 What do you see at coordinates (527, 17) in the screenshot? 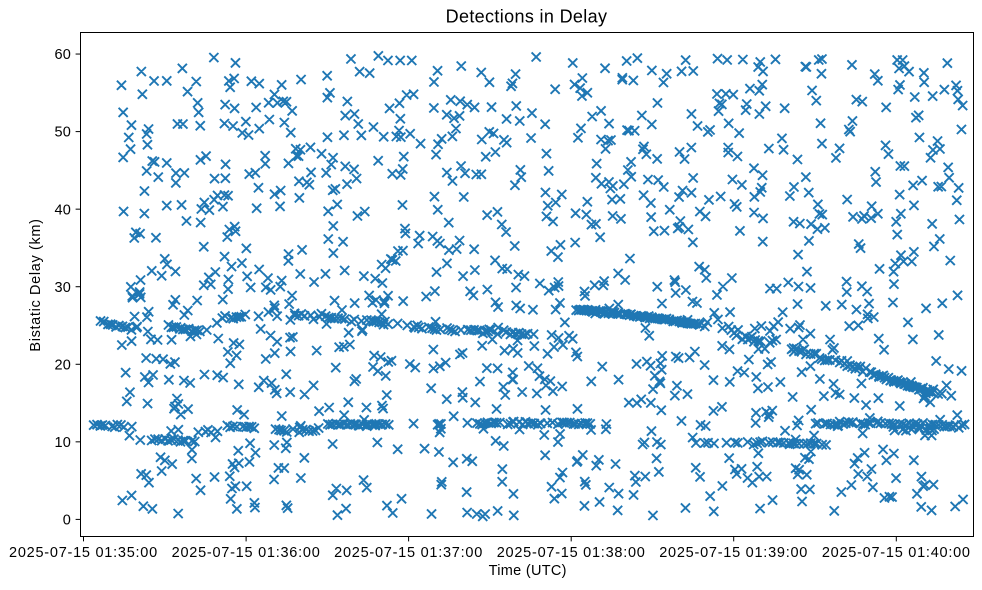
I see `svg-text: Detections in Delay` at bounding box center [527, 17].